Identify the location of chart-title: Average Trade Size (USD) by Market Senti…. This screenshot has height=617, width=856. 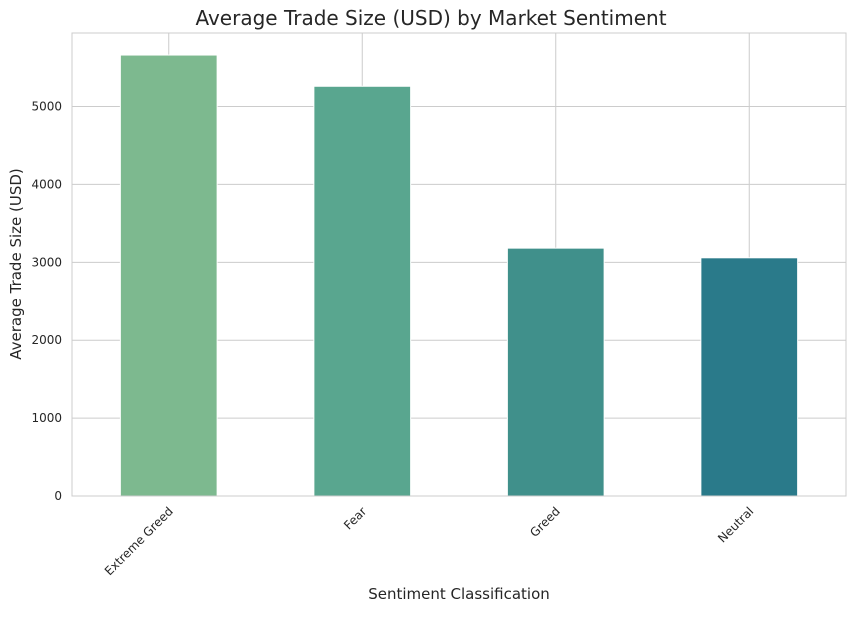
(430, 18).